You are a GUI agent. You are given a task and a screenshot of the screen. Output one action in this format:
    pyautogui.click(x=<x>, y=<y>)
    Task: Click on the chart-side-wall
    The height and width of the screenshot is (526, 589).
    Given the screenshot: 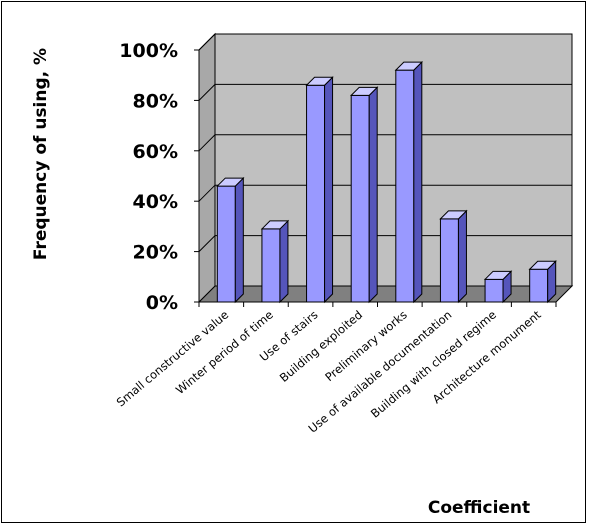 What is the action you would take?
    pyautogui.click(x=207, y=168)
    